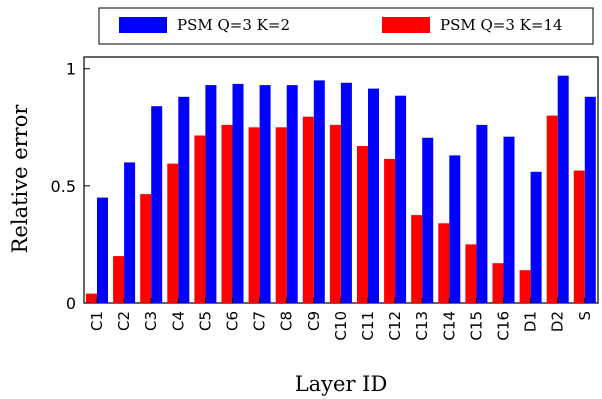  What do you see at coordinates (227, 214) in the screenshot?
I see `bar-series-2-C6` at bounding box center [227, 214].